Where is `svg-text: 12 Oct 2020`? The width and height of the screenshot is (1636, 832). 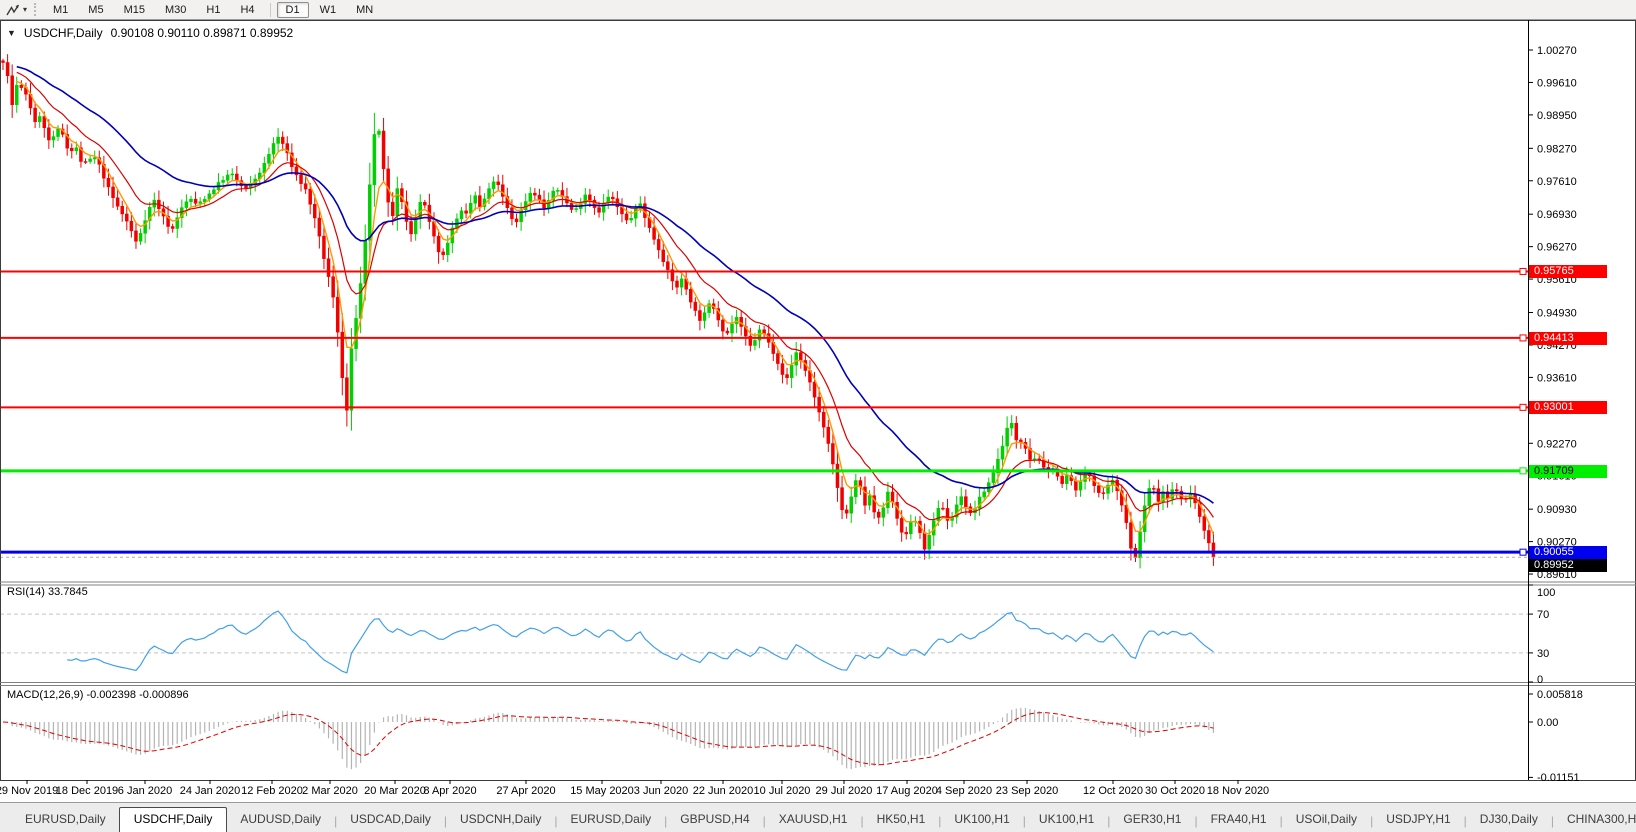
svg-text: 12 Oct 2020 is located at coordinates (1113, 791).